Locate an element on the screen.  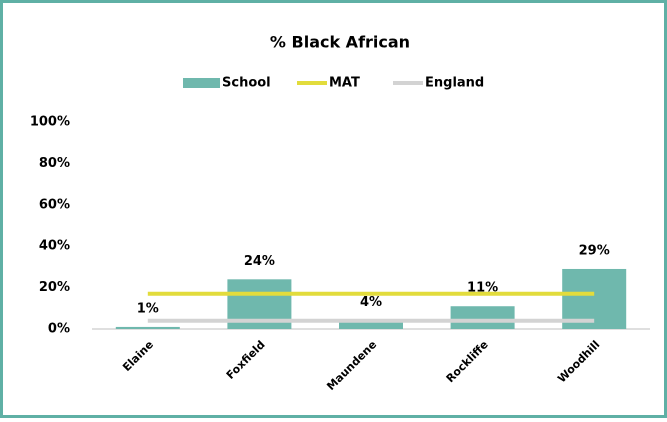
data-label: 24% is located at coordinates (259, 261).